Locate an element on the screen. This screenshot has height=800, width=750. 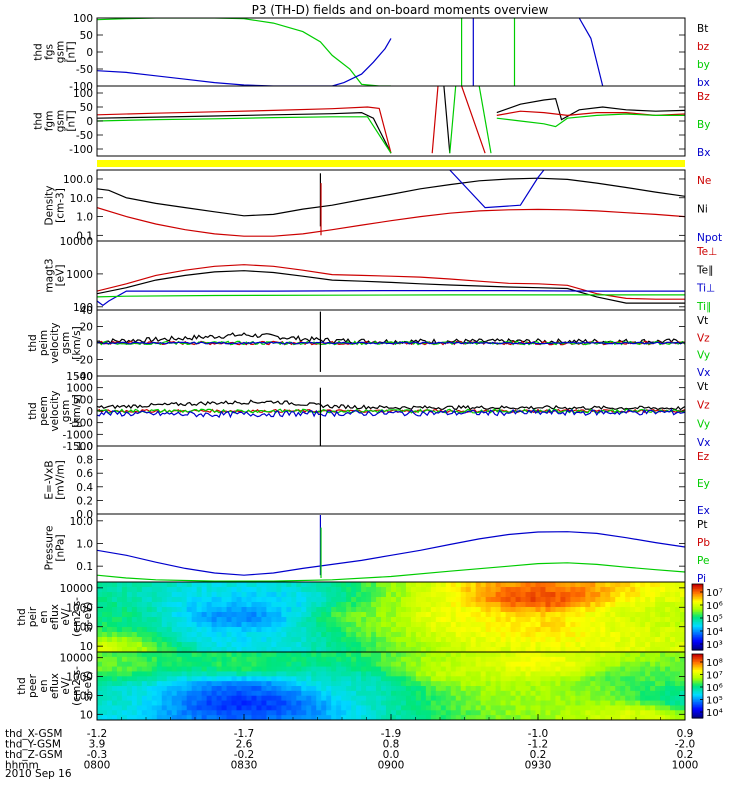
series-By is located at coordinates (485, 120).